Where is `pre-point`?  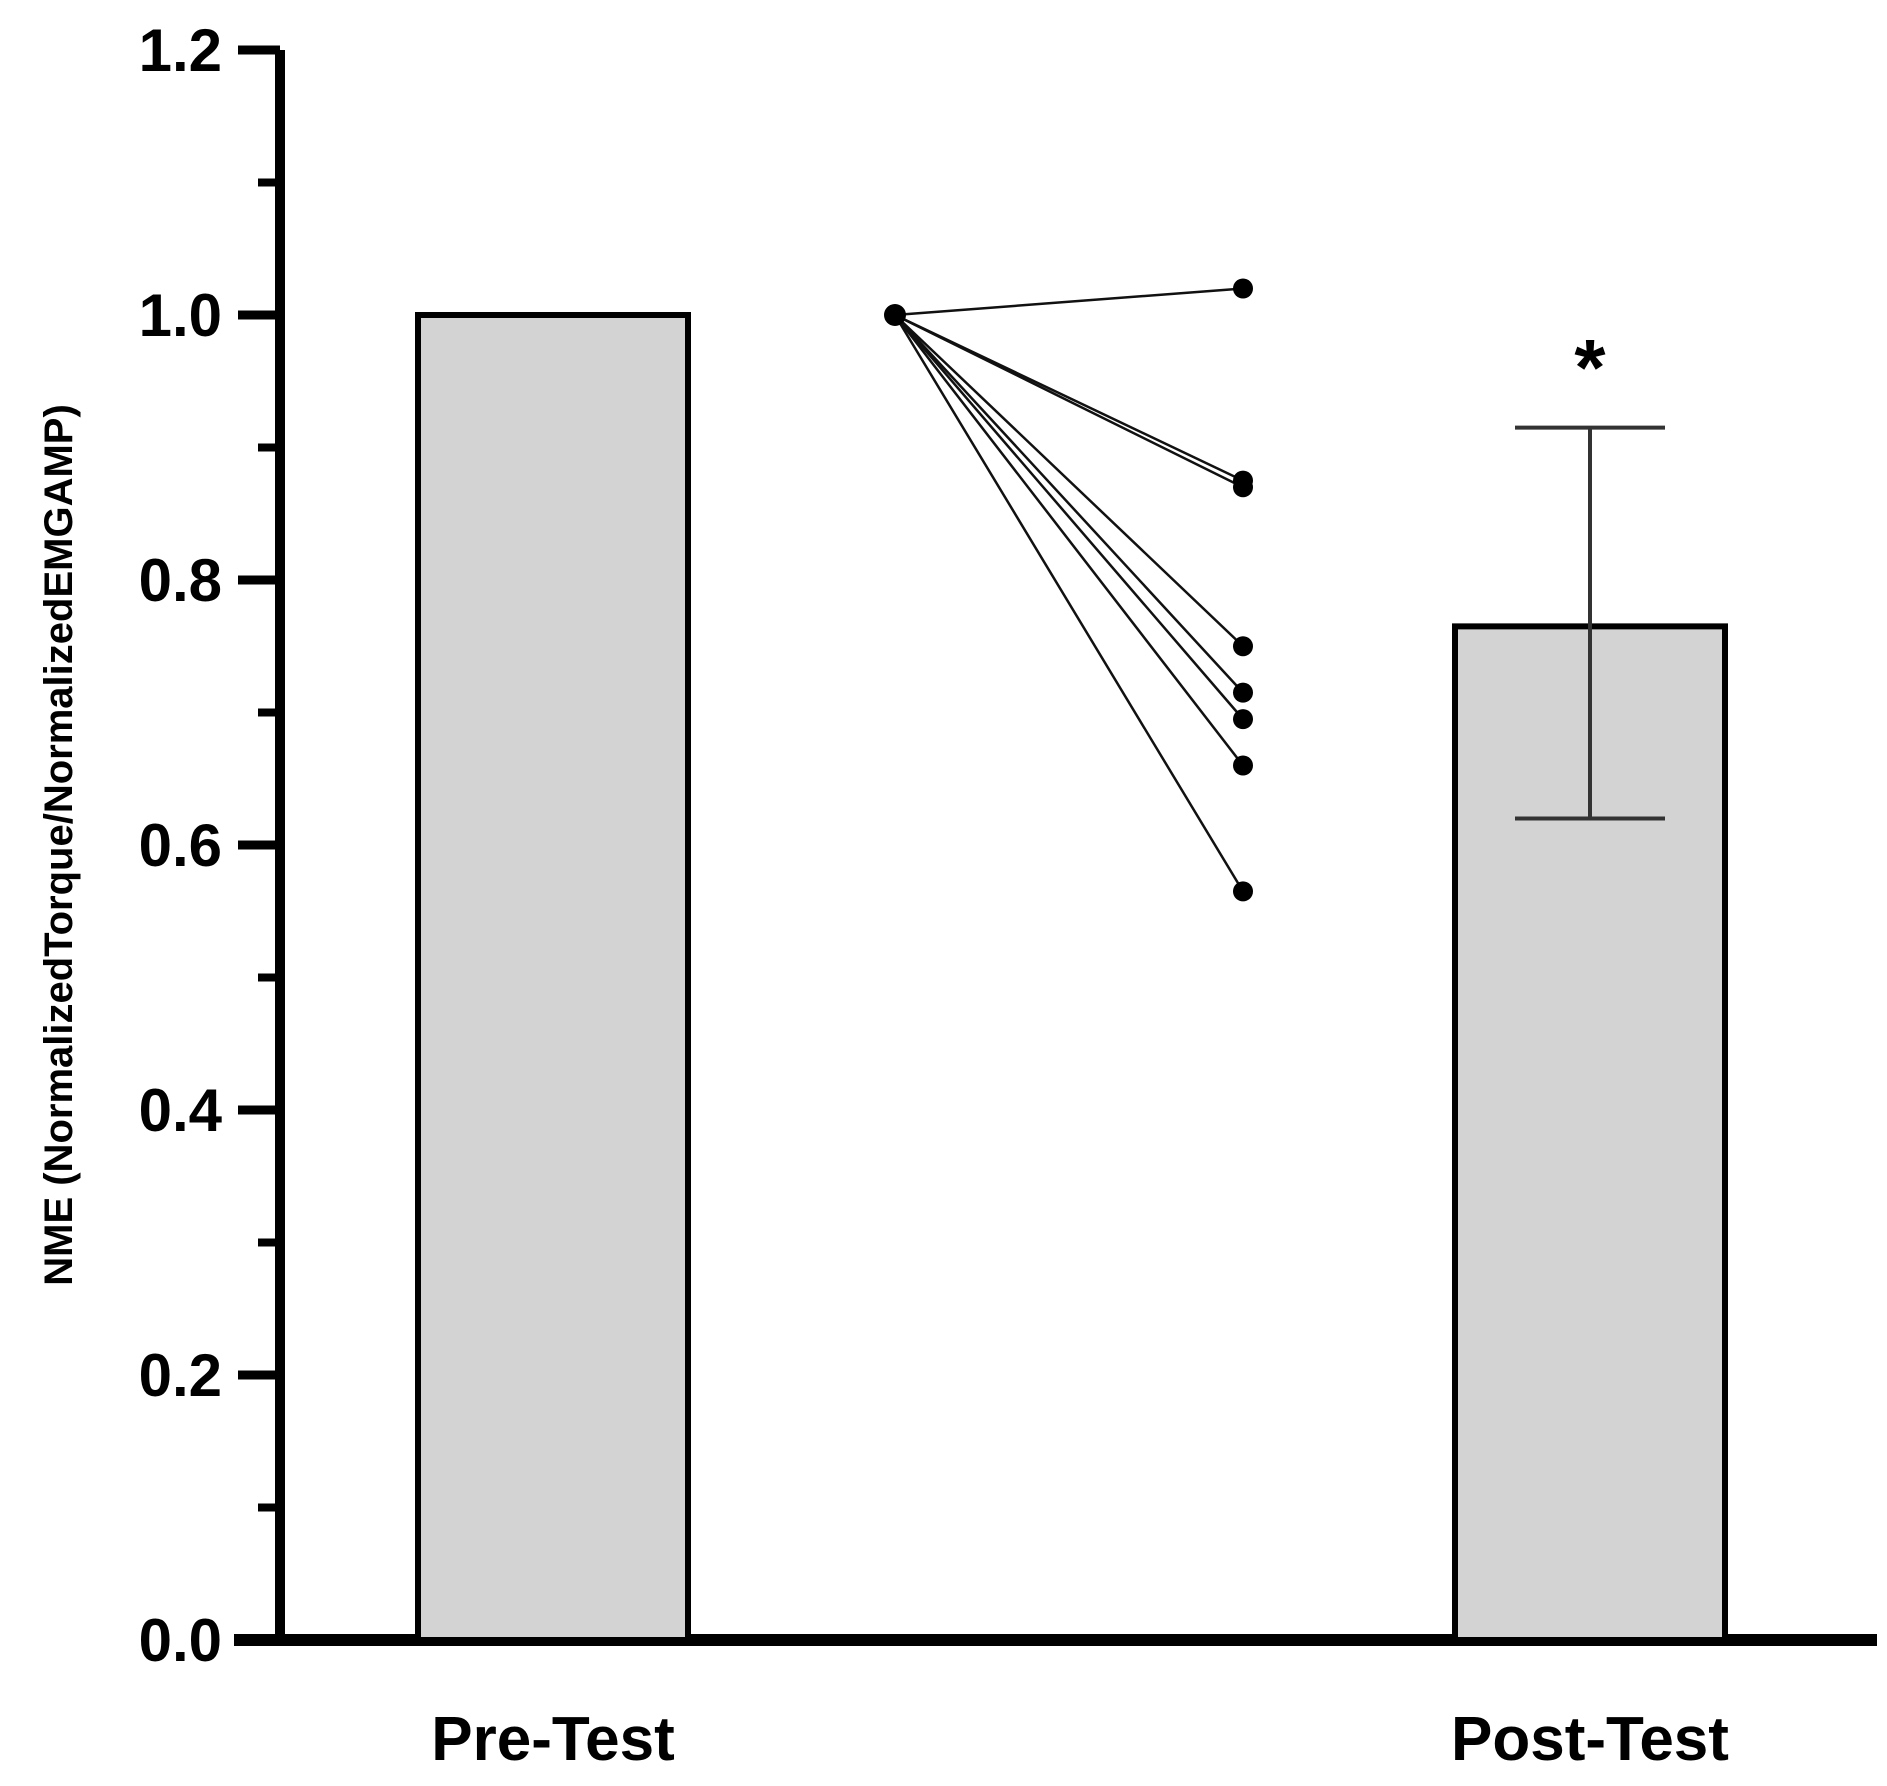
pre-point is located at coordinates (895, 315).